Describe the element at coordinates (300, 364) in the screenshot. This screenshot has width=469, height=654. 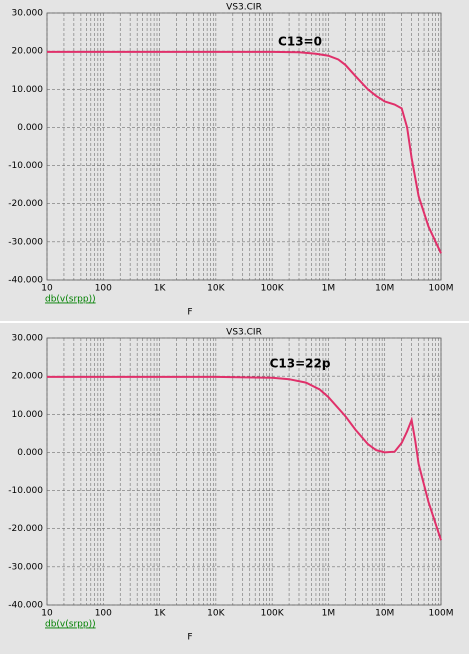
I see `annotation: C13=22p` at that location.